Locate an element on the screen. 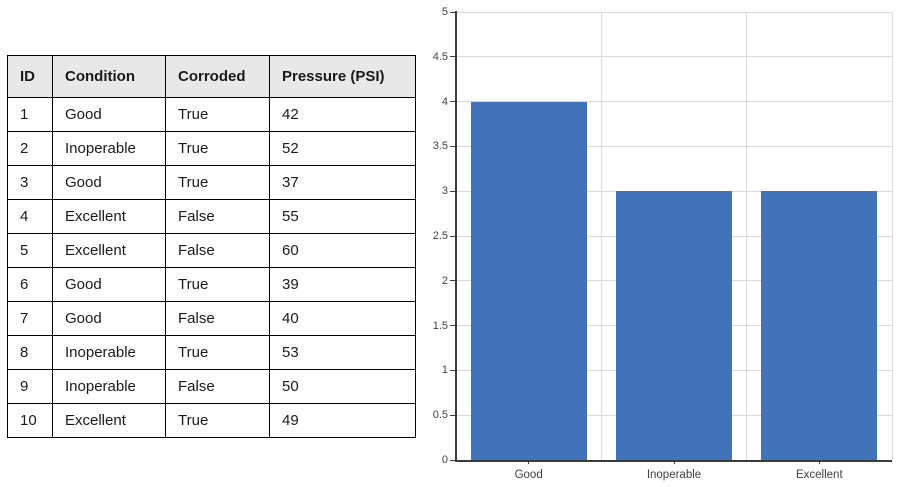 This screenshot has width=904, height=487. y-axis-tick-label: 1.5 is located at coordinates (440, 325).